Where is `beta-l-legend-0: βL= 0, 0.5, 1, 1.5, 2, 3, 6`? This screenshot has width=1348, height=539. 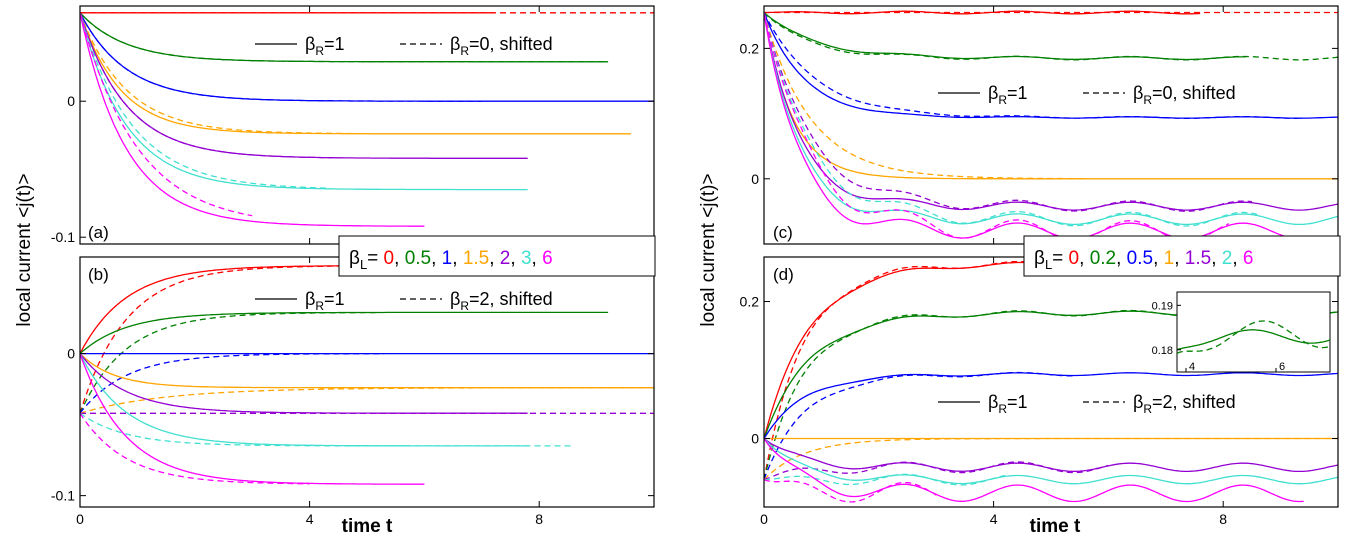 beta-l-legend-0: βL= 0, 0.5, 1, 1.5, 2, 3, 6 is located at coordinates (497, 256).